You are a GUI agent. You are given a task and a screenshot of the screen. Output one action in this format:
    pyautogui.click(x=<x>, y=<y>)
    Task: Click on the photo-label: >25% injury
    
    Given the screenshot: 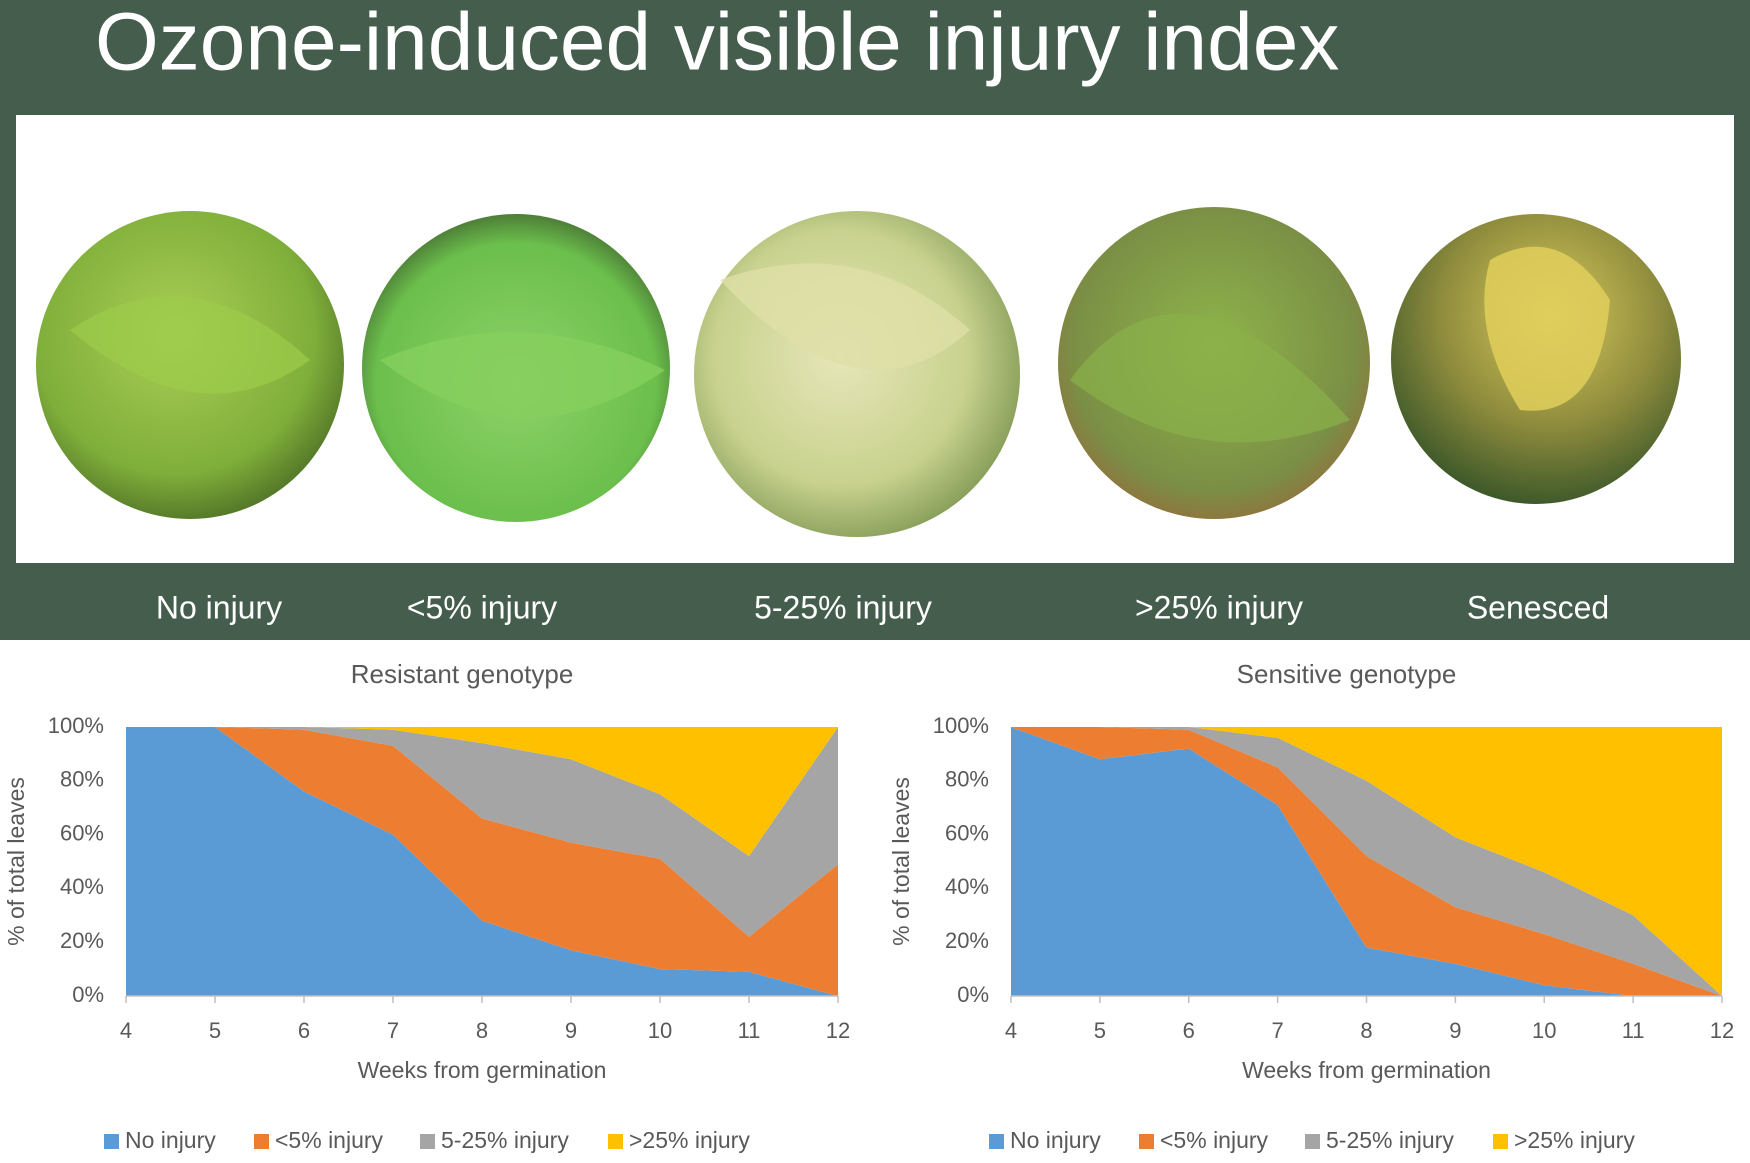 What is the action you would take?
    pyautogui.click(x=1219, y=607)
    